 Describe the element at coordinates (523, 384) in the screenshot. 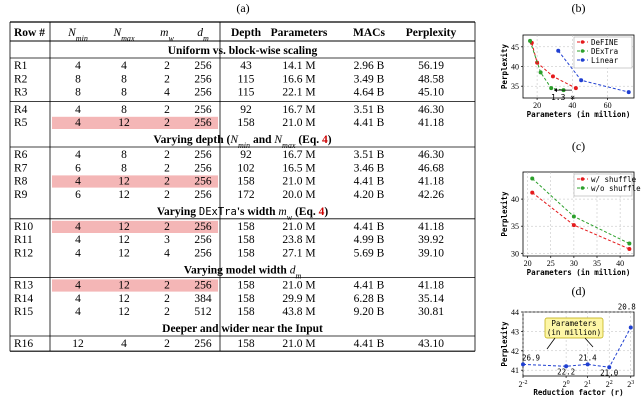

I see `x-tick-label: 2-2` at that location.